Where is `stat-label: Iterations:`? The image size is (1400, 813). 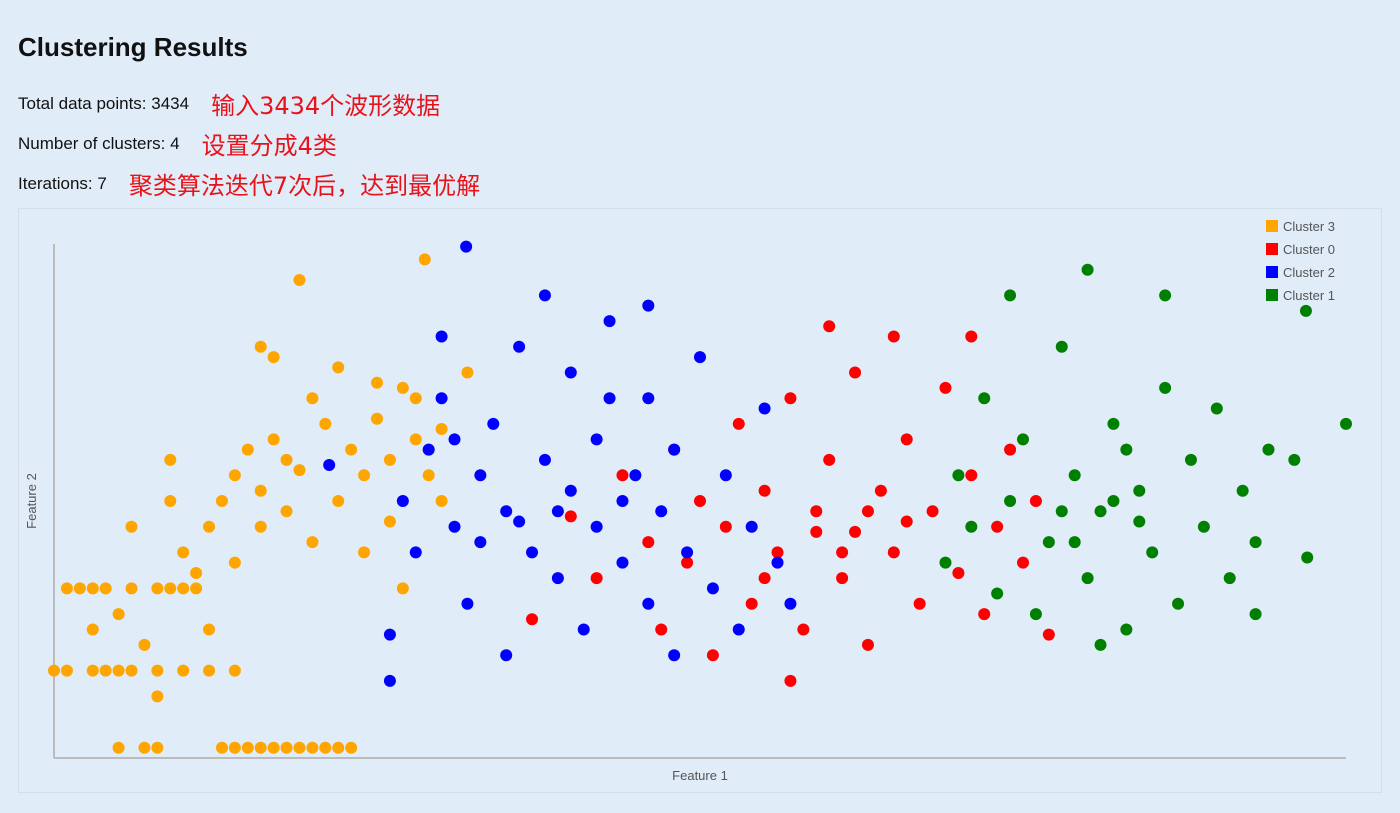 stat-label: Iterations: is located at coordinates (55, 183).